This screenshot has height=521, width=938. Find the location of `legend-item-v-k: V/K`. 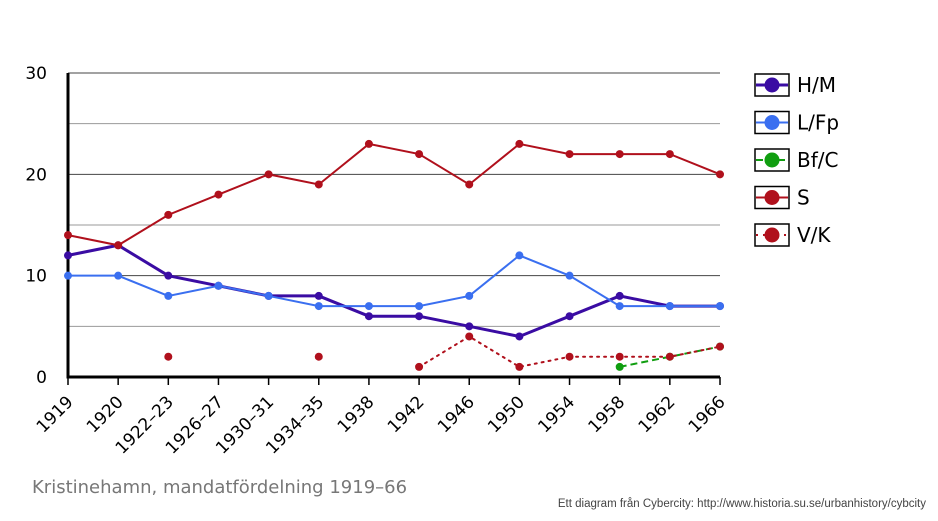

legend-item-v-k: V/K is located at coordinates (792, 235).